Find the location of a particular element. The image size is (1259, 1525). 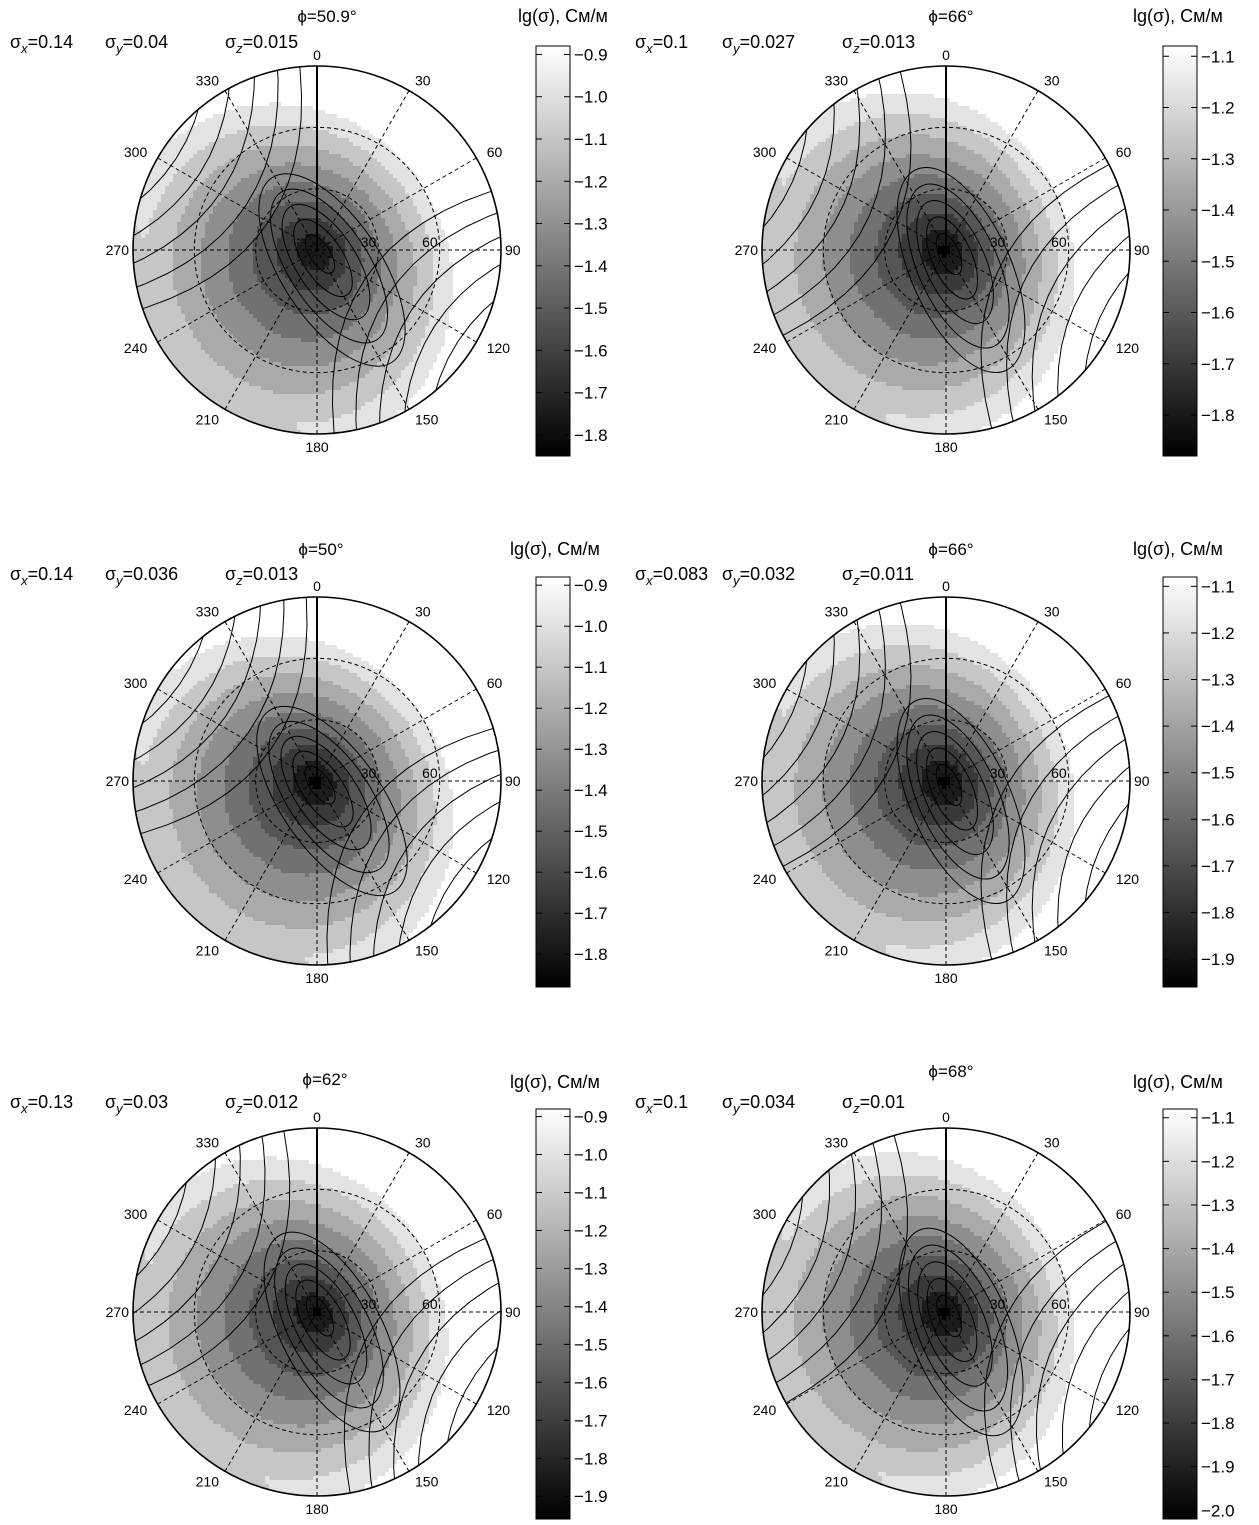

chart-title: ϕ=50.9° is located at coordinates (326, 16).